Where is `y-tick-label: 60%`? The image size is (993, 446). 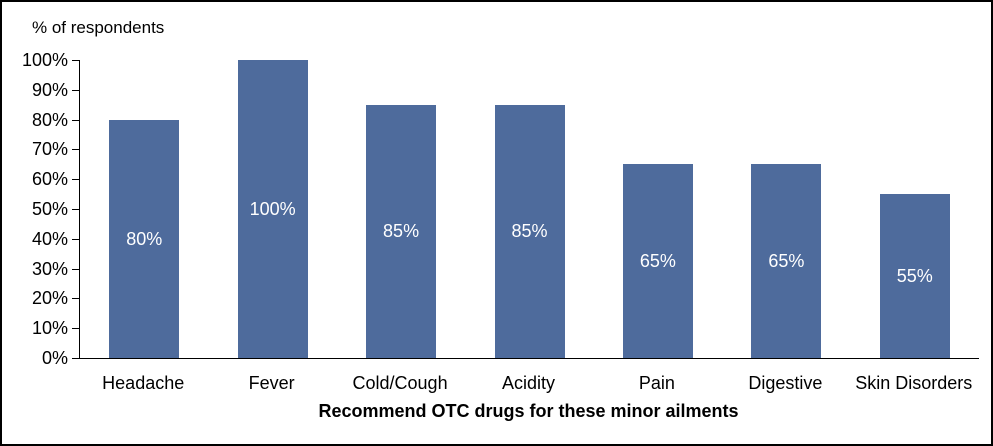 y-tick-label: 60% is located at coordinates (49, 179).